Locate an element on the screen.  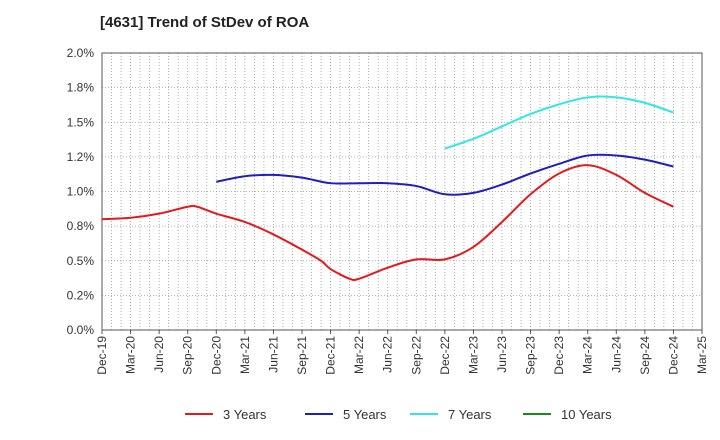
legend-label-10-years: 10 Years is located at coordinates (586, 414).